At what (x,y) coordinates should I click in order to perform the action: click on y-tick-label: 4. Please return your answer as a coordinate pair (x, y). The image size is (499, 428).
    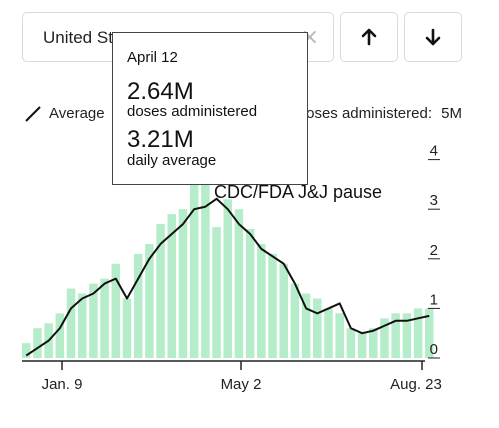
    Looking at the image, I should click on (434, 151).